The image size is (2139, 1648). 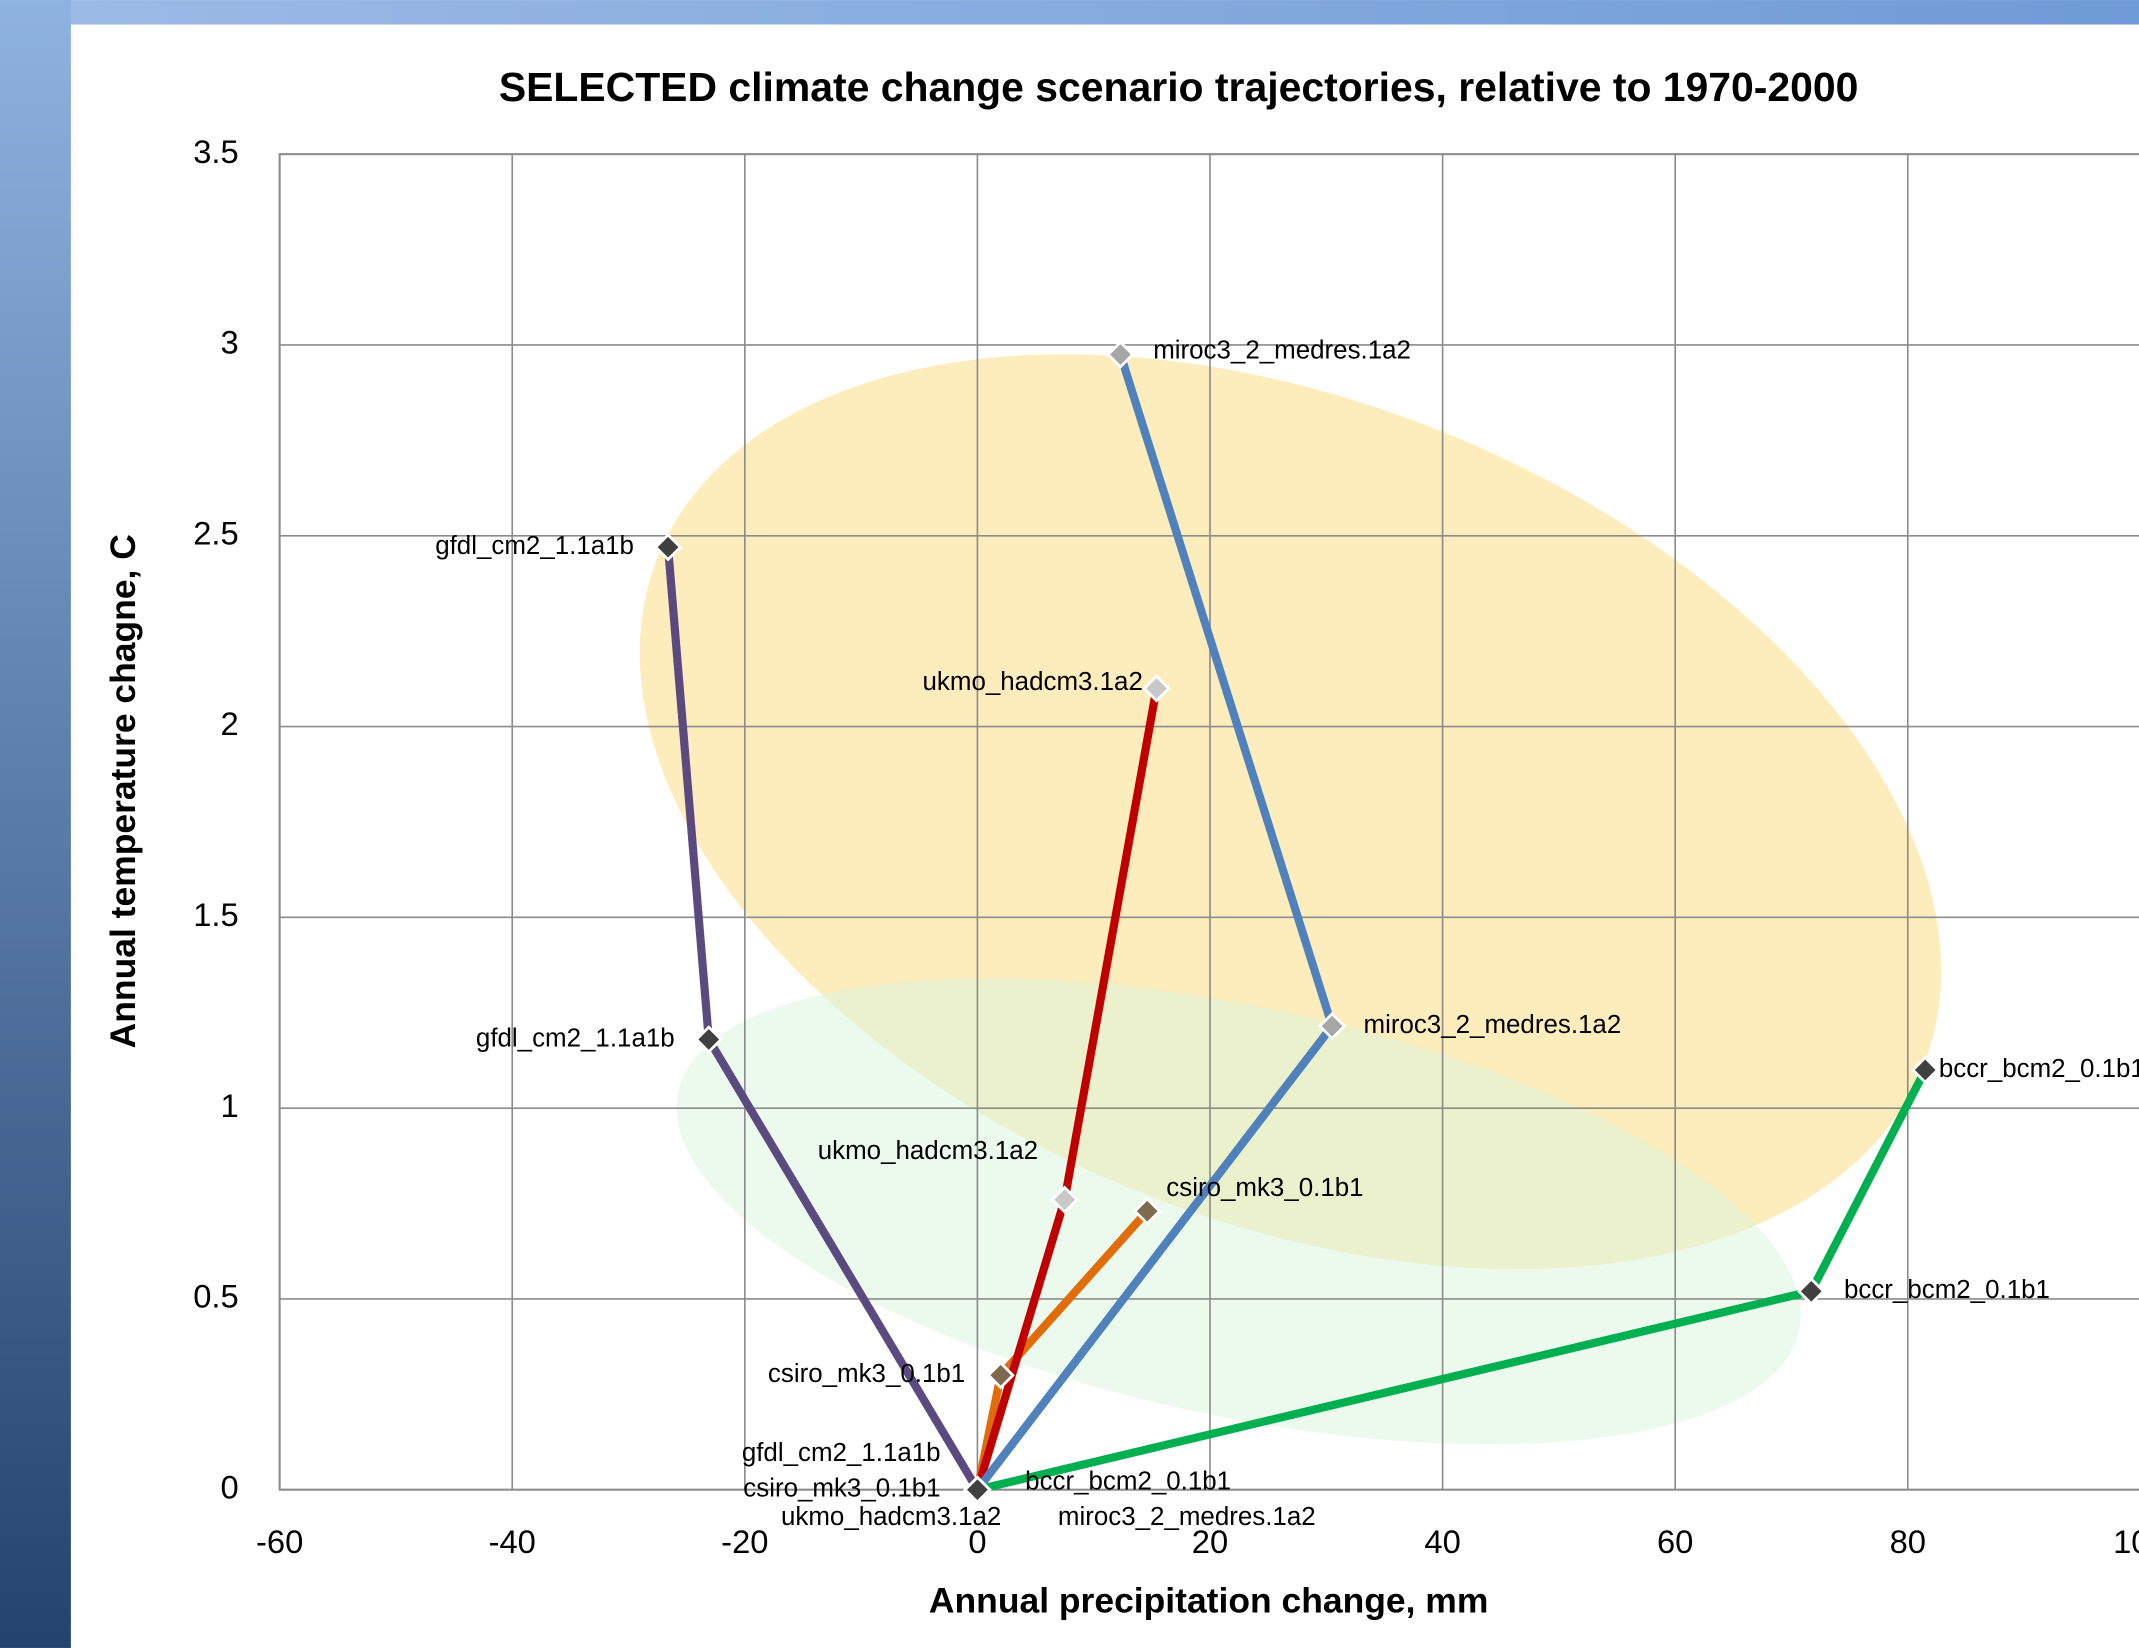 What do you see at coordinates (35, 824) in the screenshot?
I see `left-frame` at bounding box center [35, 824].